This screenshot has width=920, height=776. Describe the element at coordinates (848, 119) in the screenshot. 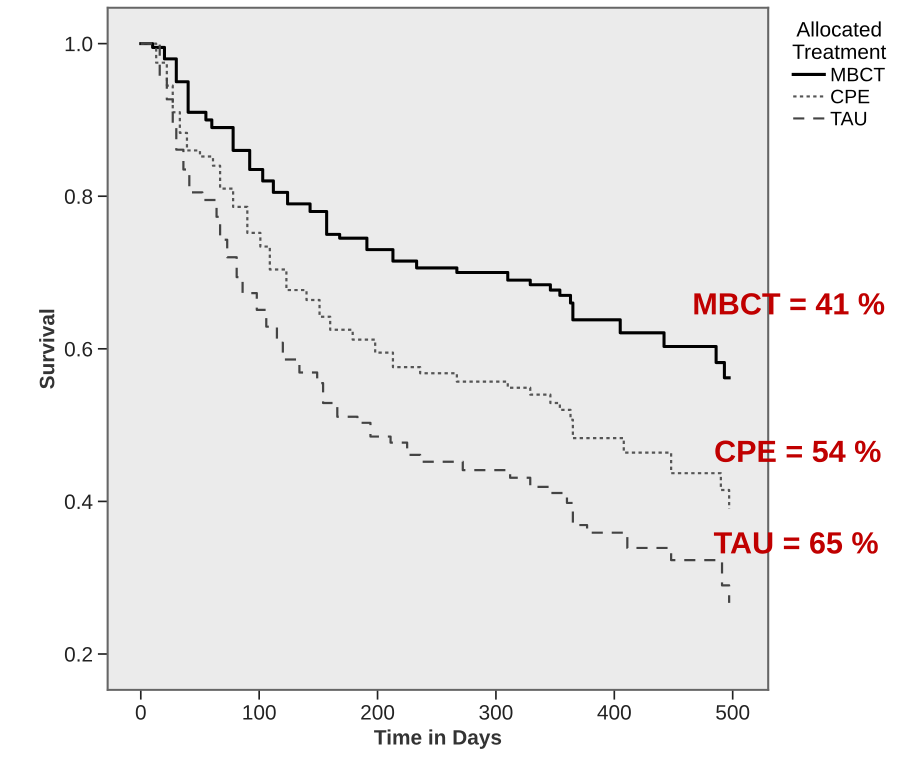

I see `legend-label: TAU` at that location.